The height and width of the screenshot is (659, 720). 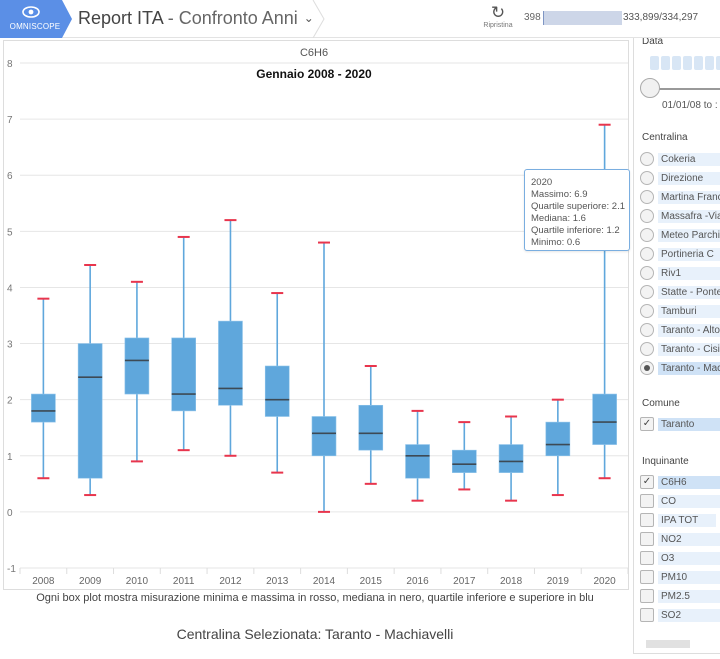 What do you see at coordinates (43, 408) in the screenshot?
I see `box-2008` at bounding box center [43, 408].